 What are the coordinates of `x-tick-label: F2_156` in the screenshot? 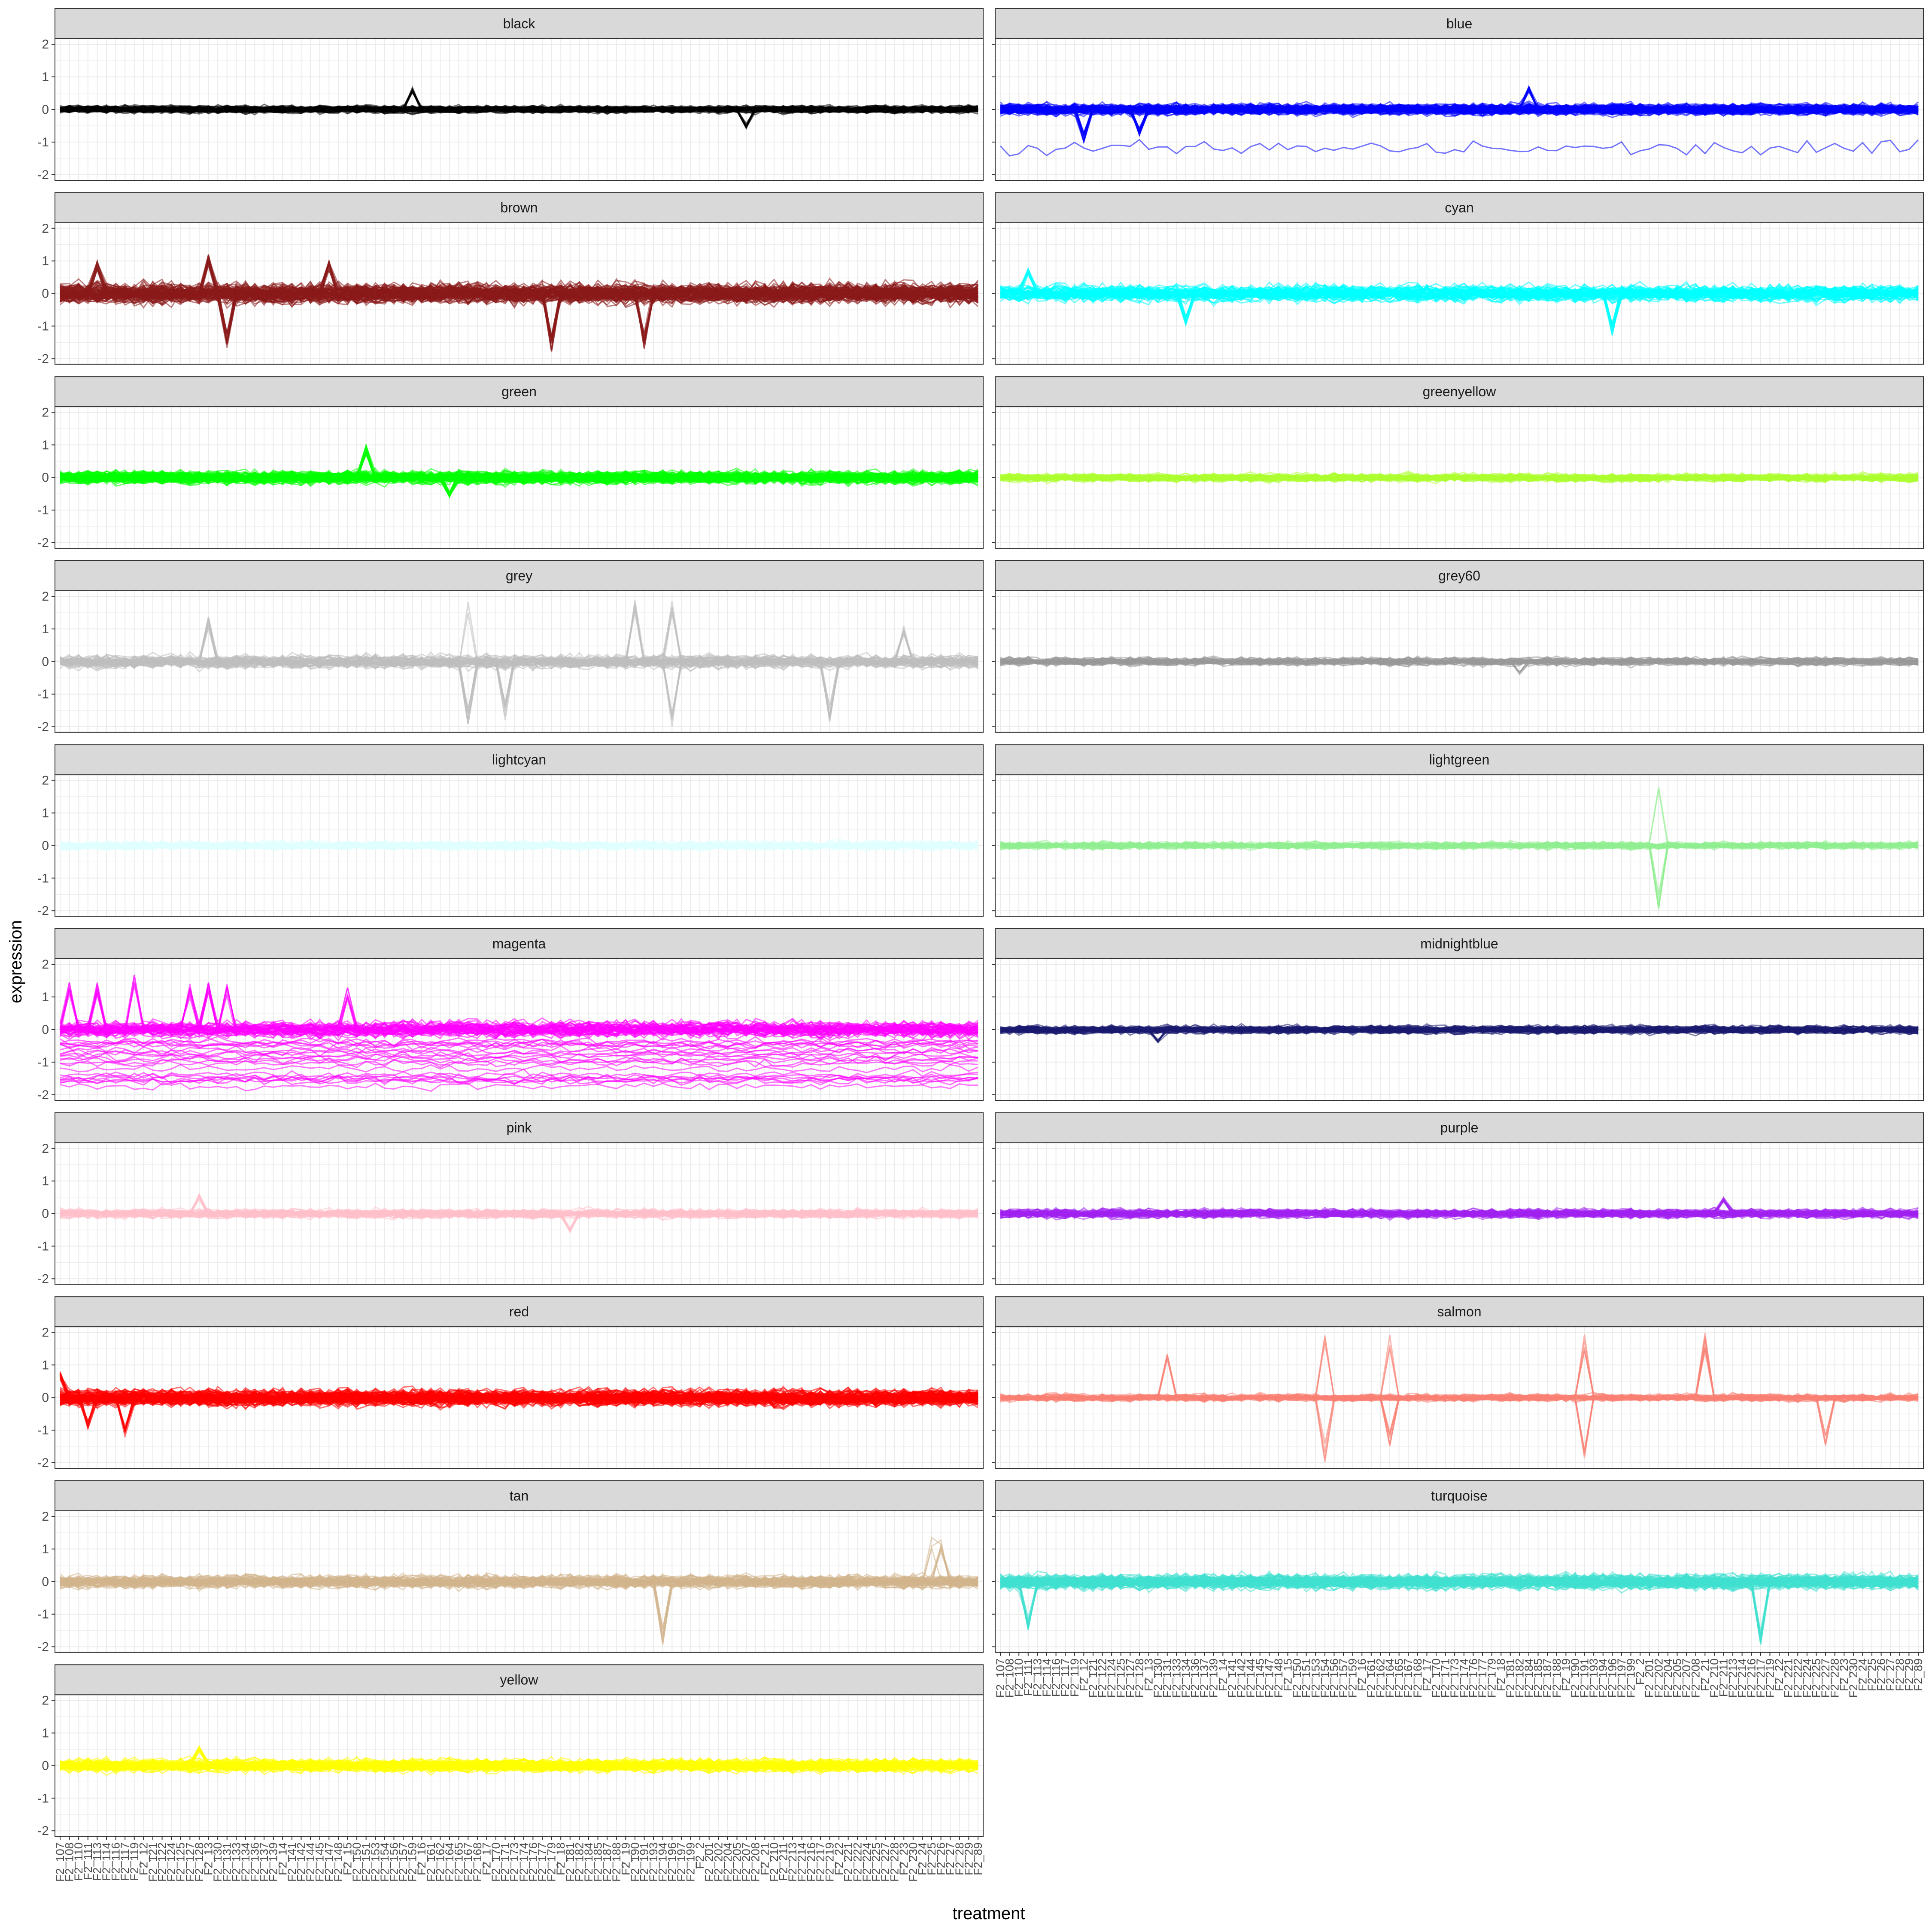 It's located at (1334, 1678).